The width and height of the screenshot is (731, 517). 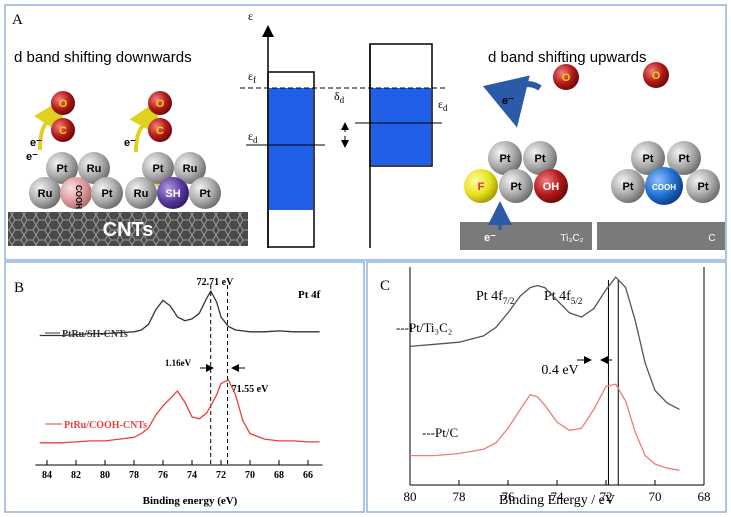 What do you see at coordinates (178, 363) in the screenshot?
I see `annotation: 1.16eV` at bounding box center [178, 363].